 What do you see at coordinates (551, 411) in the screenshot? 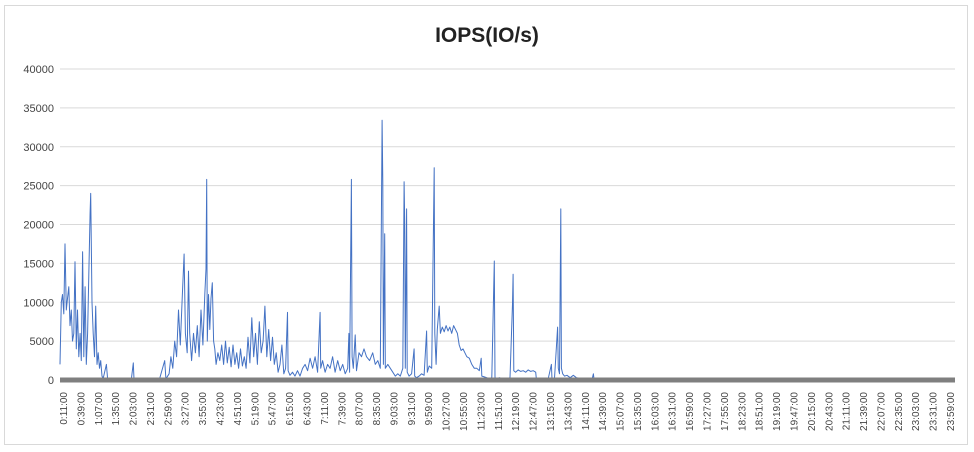
I see `x-tick-label: 13:15:00` at bounding box center [551, 411].